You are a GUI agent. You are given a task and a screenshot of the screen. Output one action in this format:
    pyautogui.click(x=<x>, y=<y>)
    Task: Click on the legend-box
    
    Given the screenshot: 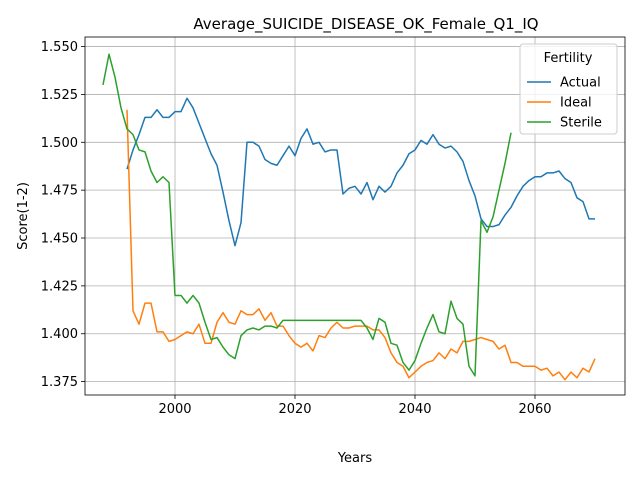 What is the action you would take?
    pyautogui.click(x=568, y=89)
    